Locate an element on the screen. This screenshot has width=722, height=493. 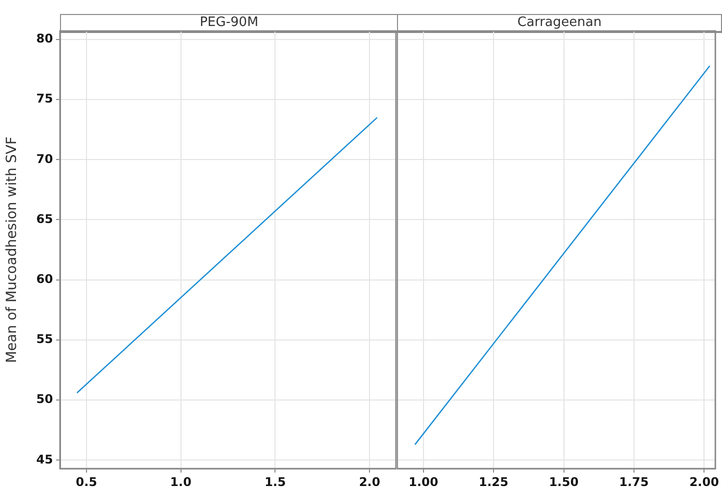
x-tick-label: 1.5 is located at coordinates (275, 481).